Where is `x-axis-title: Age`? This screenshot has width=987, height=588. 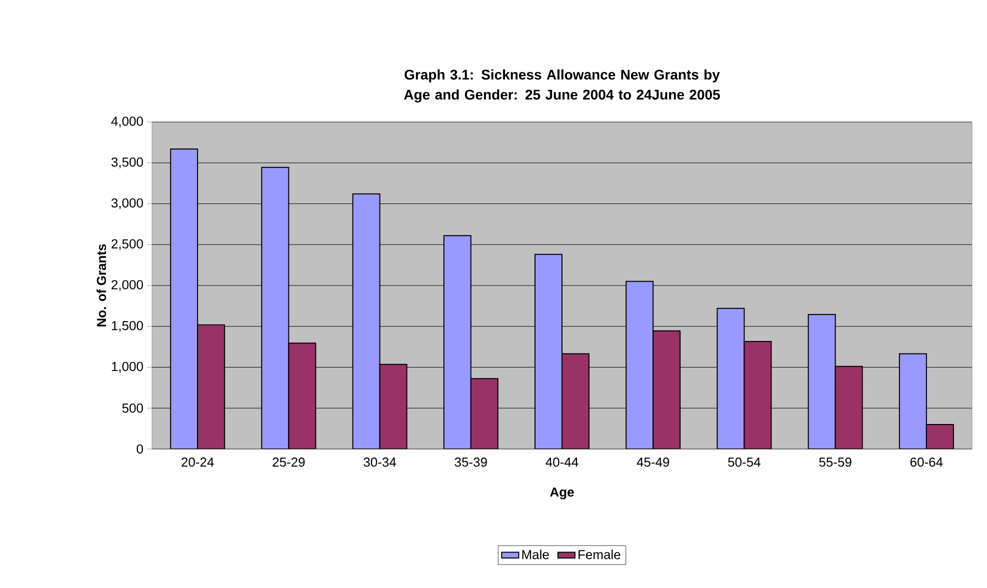 x-axis-title: Age is located at coordinates (562, 494).